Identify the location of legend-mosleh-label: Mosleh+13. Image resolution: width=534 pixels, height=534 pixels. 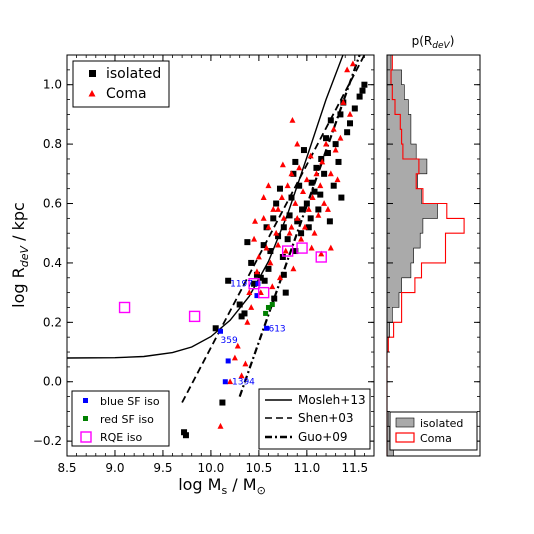
(332, 400).